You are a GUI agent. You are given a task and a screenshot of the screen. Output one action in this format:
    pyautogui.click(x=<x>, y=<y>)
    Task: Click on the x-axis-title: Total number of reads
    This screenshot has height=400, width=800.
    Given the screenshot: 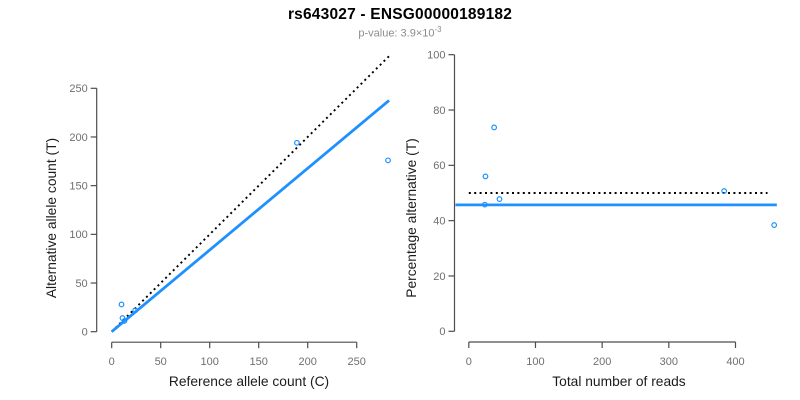 What is the action you would take?
    pyautogui.click(x=619, y=381)
    